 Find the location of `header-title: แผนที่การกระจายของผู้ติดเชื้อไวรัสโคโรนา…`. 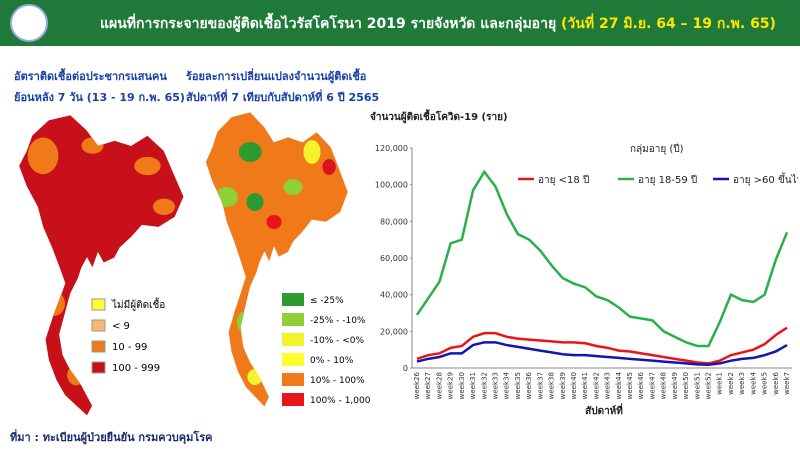

header-title: แผนที่การกระจายของผู้ติดเชื้อไวรัสโคโรนา… is located at coordinates (438, 24).